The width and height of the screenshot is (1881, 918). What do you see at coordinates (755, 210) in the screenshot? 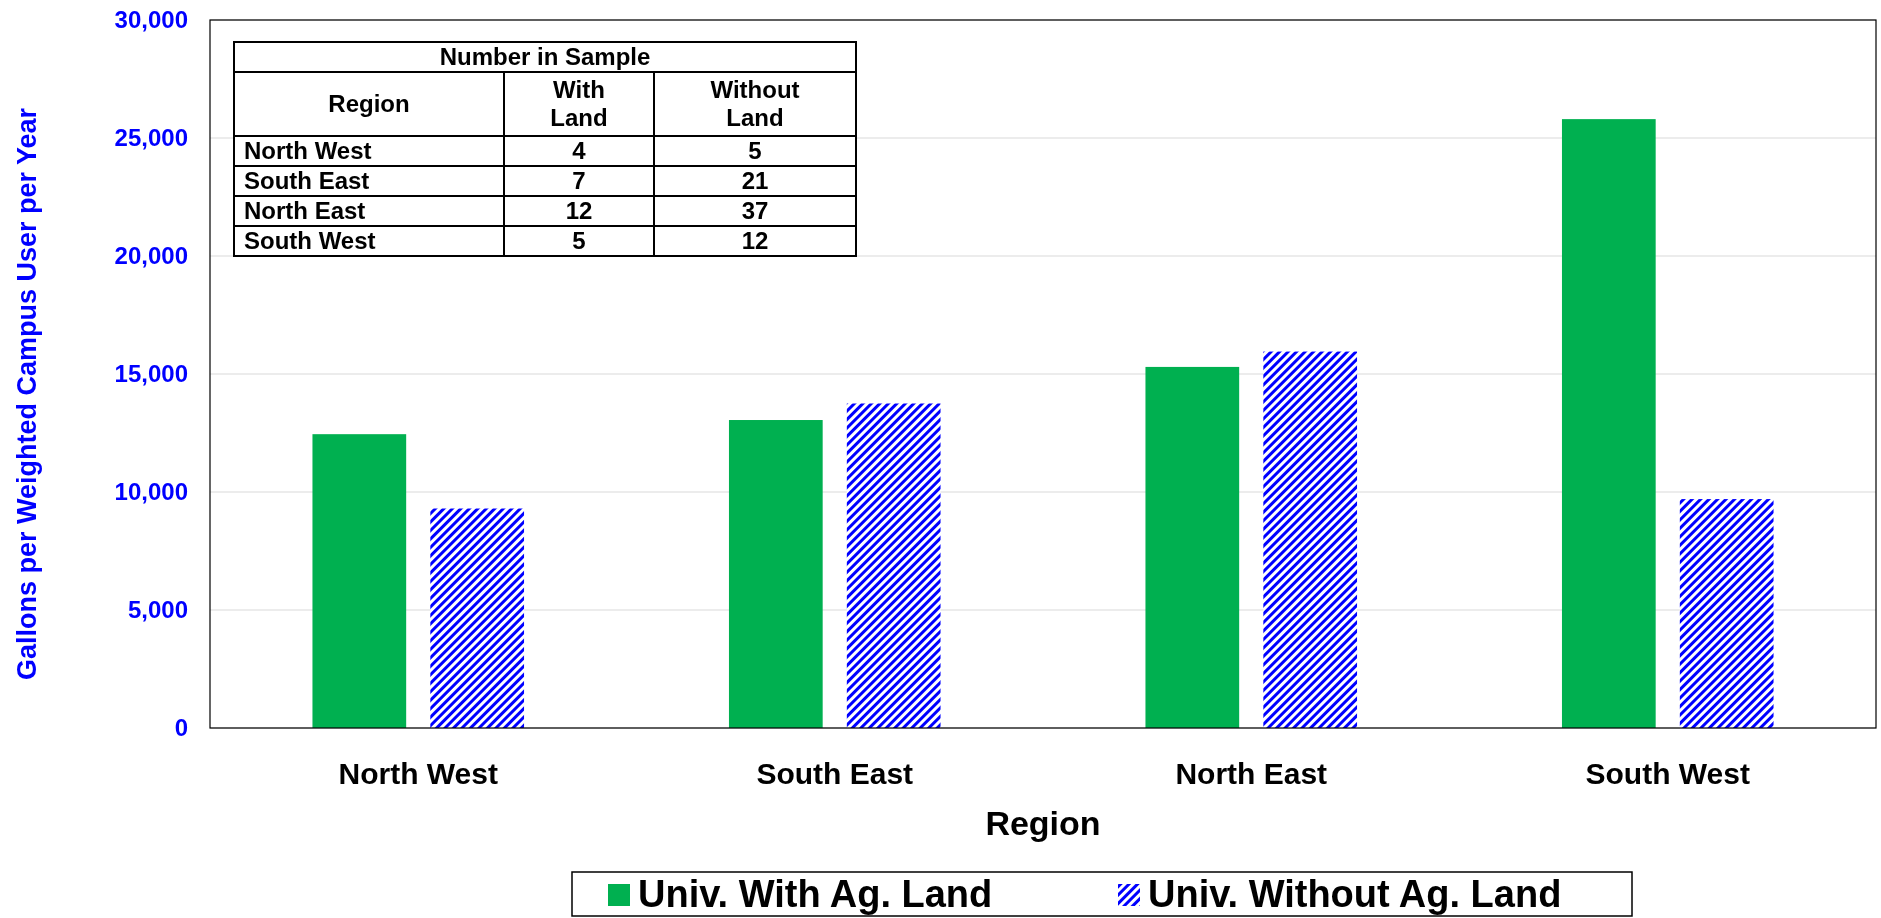
I see `annotation: 37` at bounding box center [755, 210].